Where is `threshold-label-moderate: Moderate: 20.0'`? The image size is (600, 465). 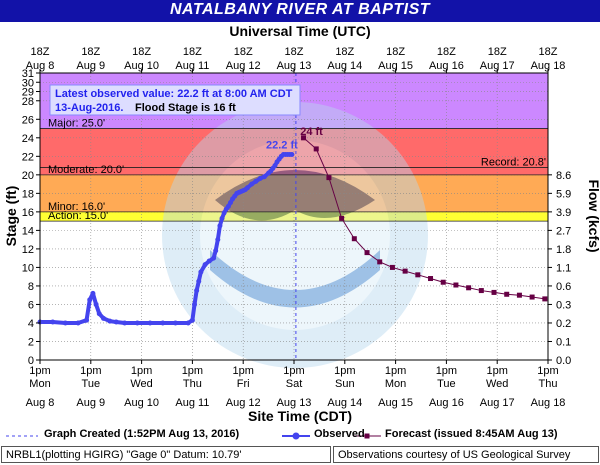 threshold-label-moderate: Moderate: 20.0' is located at coordinates (86, 170).